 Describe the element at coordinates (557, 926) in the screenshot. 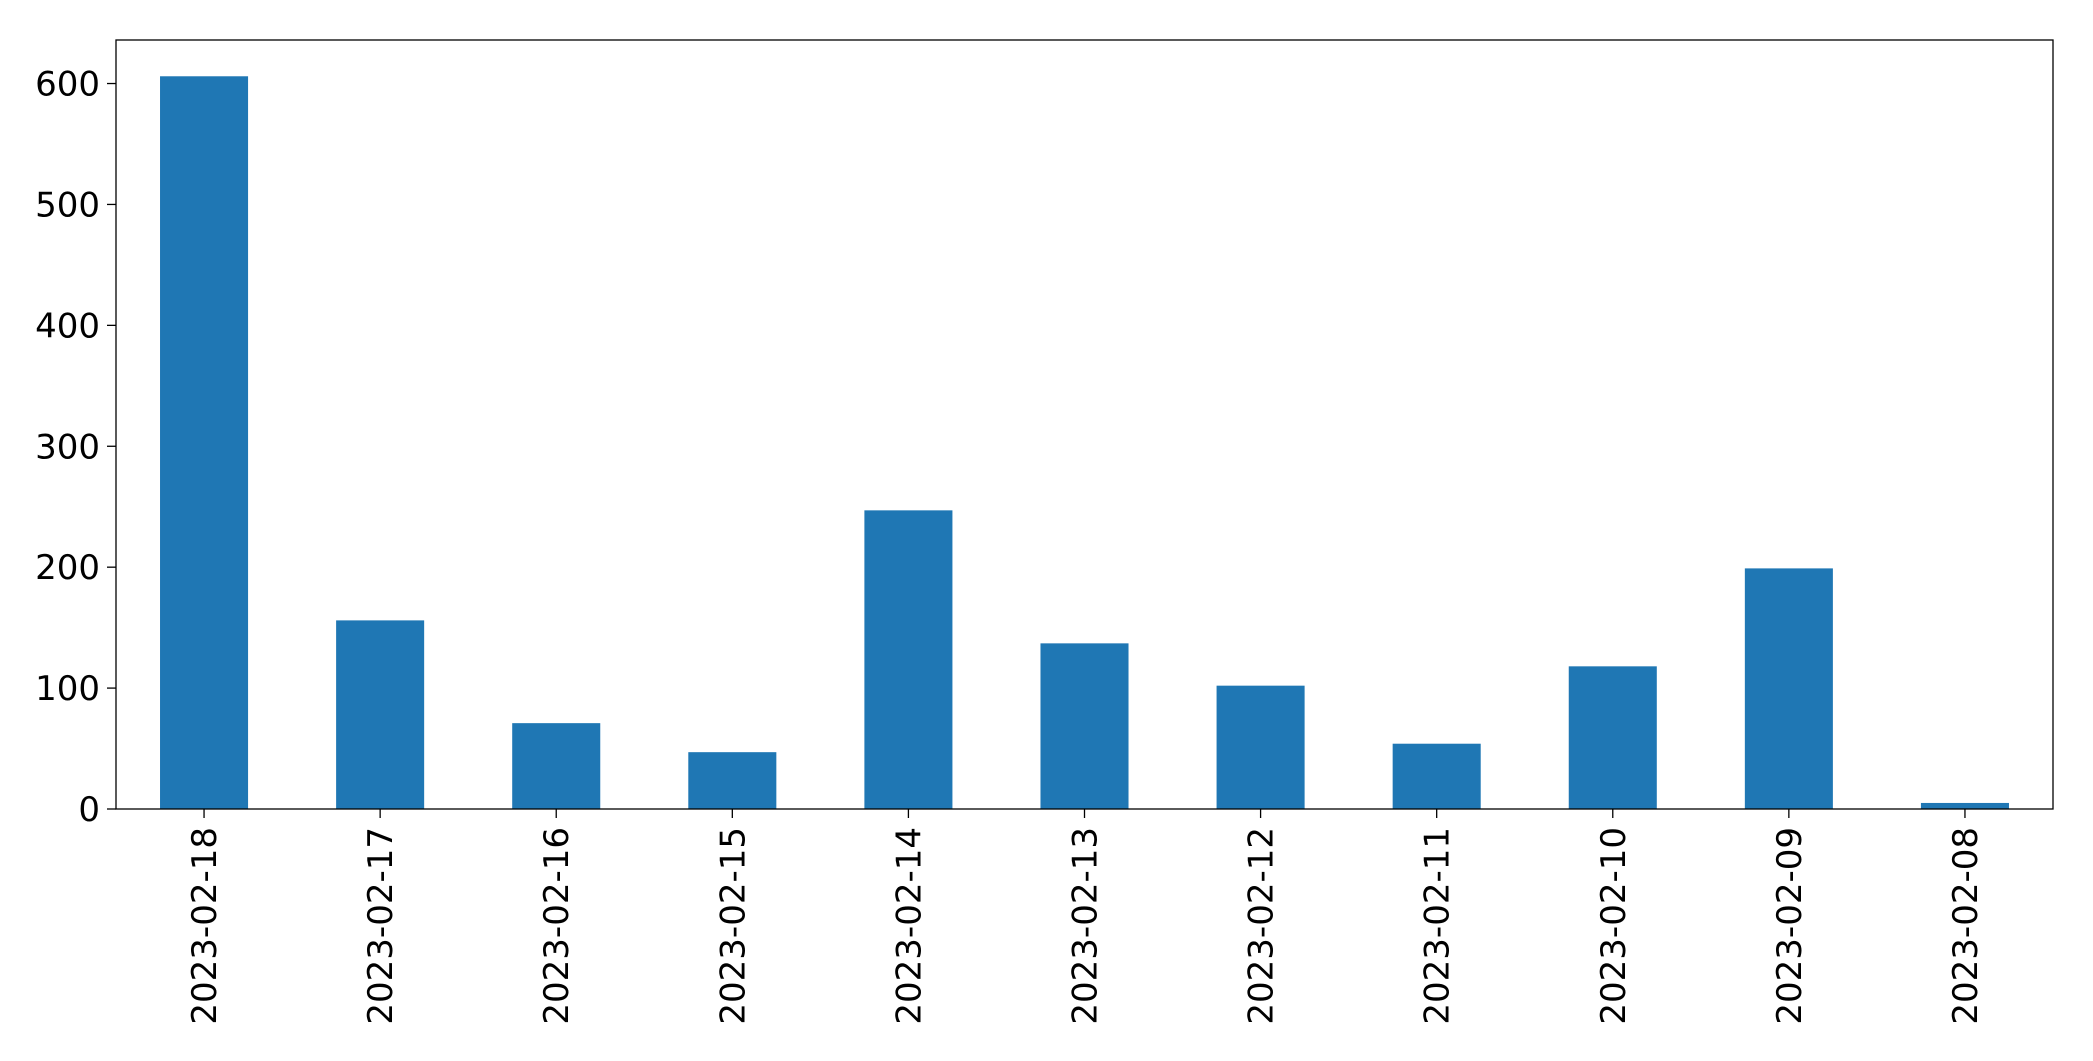

I see `x-tick-label: 2023-02-16` at that location.